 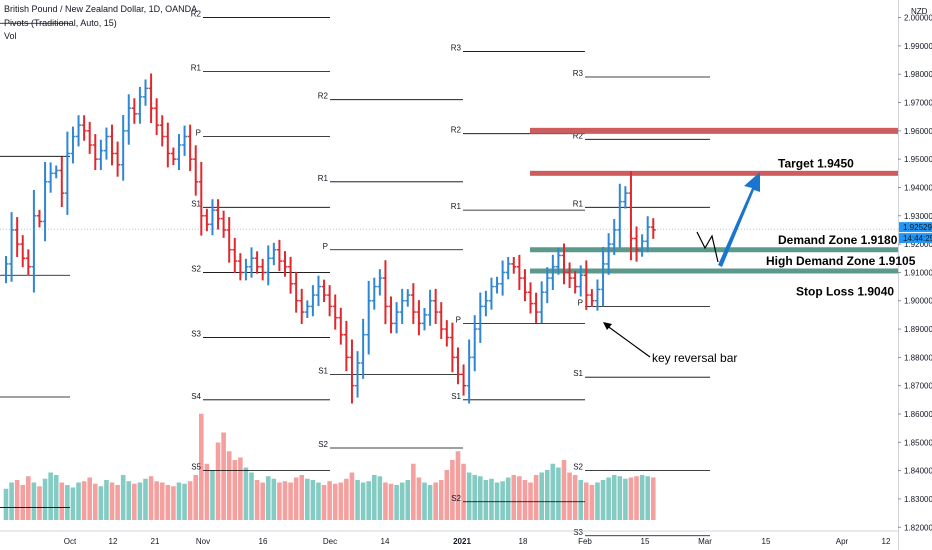 What do you see at coordinates (841, 261) in the screenshot?
I see `zone-annotation: High Demand Zone 1.9105` at bounding box center [841, 261].